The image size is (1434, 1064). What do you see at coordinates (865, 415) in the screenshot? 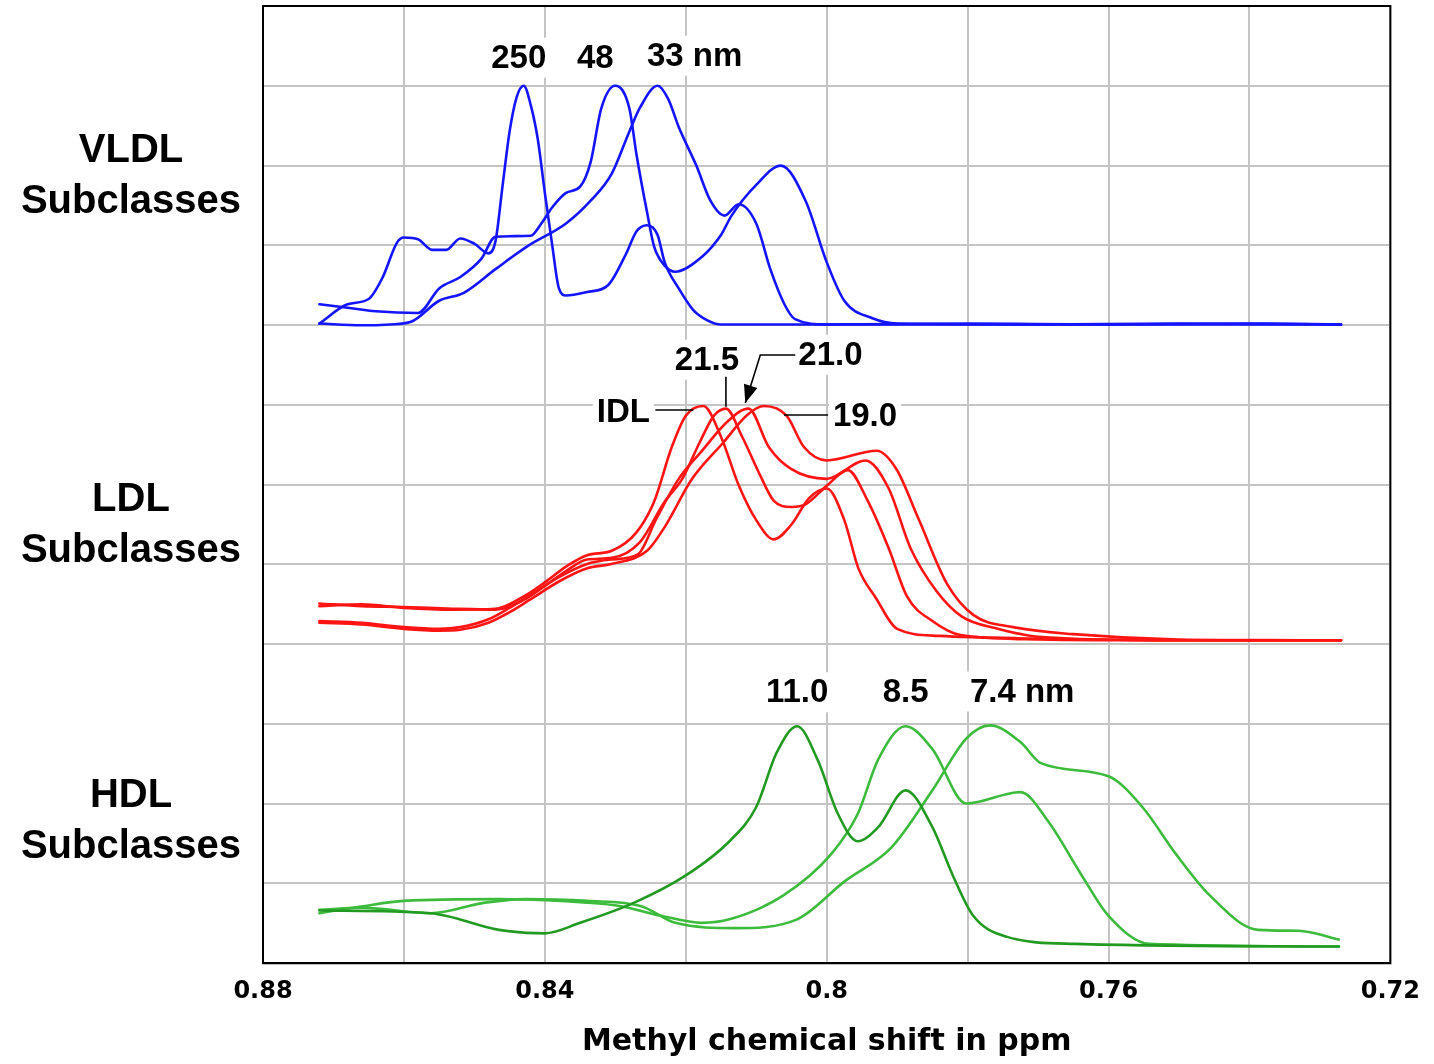
I see `annotation: 19.0` at bounding box center [865, 415].